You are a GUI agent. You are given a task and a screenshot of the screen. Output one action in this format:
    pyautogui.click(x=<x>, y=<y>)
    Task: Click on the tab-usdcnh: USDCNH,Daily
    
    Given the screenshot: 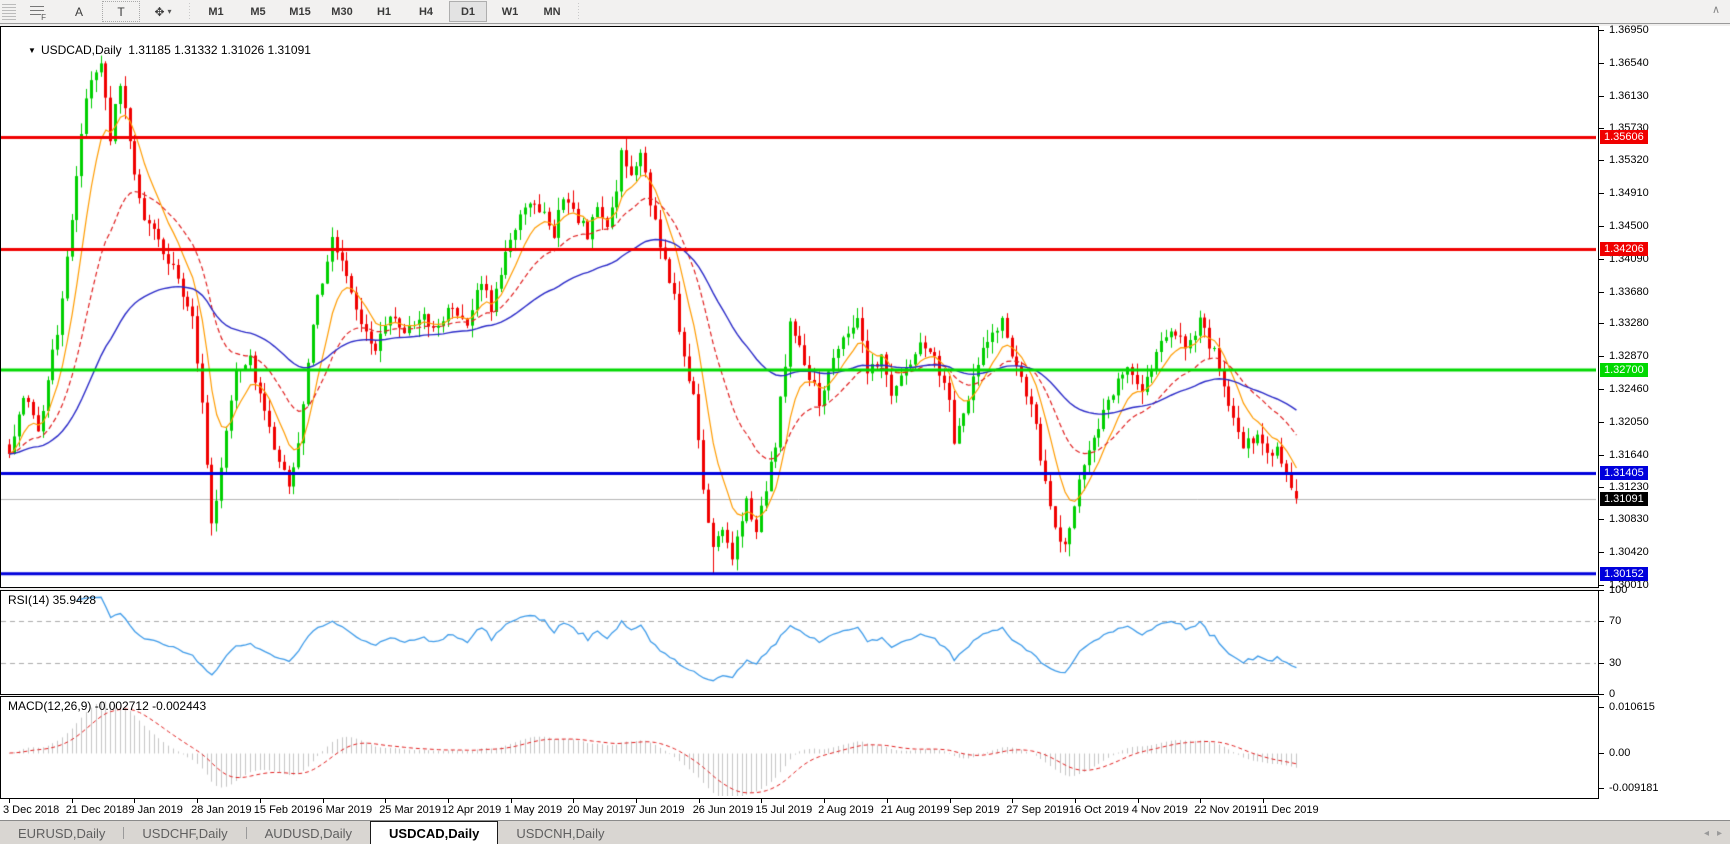 What is the action you would take?
    pyautogui.click(x=560, y=833)
    